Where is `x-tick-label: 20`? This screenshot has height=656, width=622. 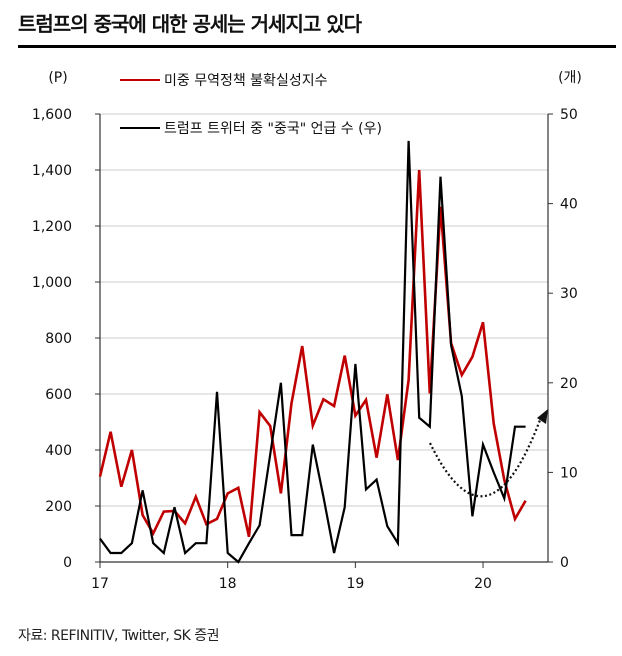
x-tick-label: 20 is located at coordinates (483, 584).